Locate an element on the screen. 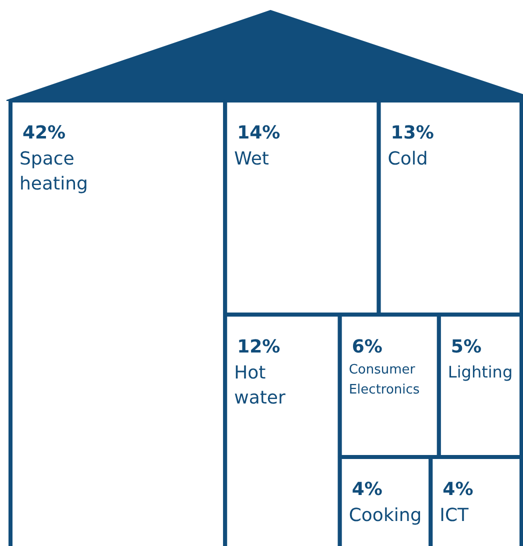 This screenshot has height=546, width=523. data-label: 13% is located at coordinates (412, 133).